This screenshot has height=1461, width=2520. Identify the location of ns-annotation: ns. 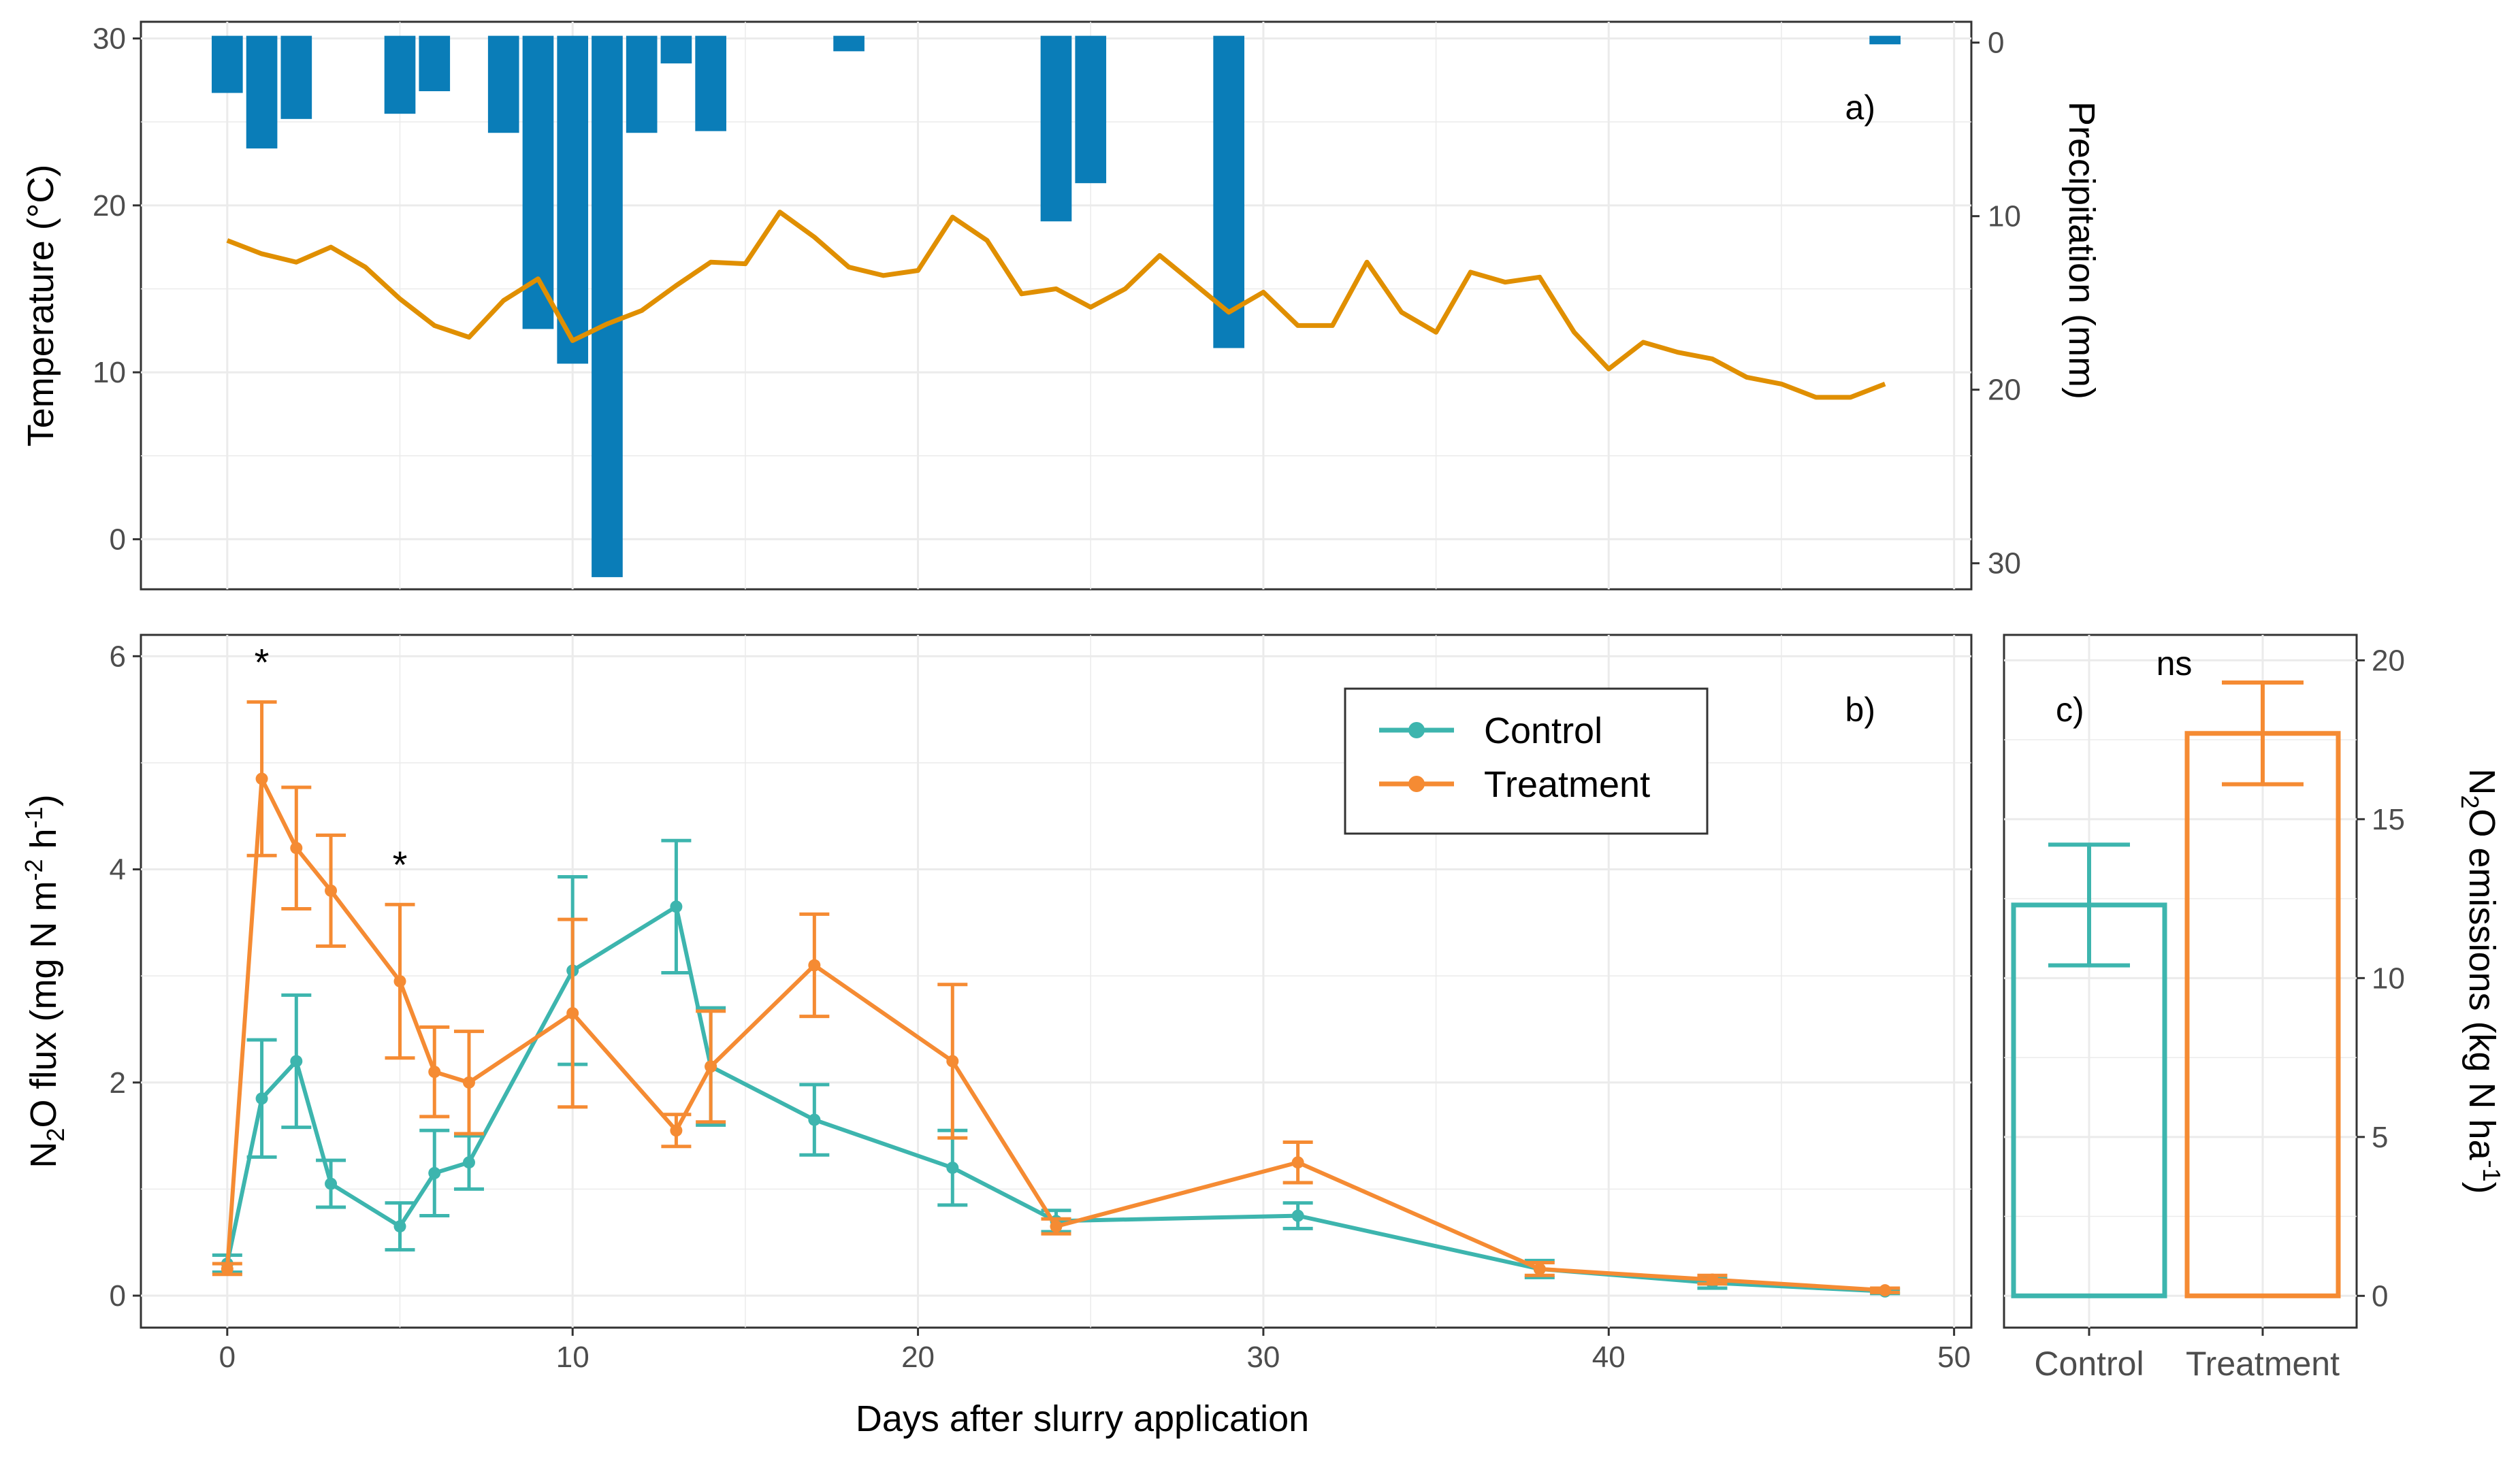
(2175, 663).